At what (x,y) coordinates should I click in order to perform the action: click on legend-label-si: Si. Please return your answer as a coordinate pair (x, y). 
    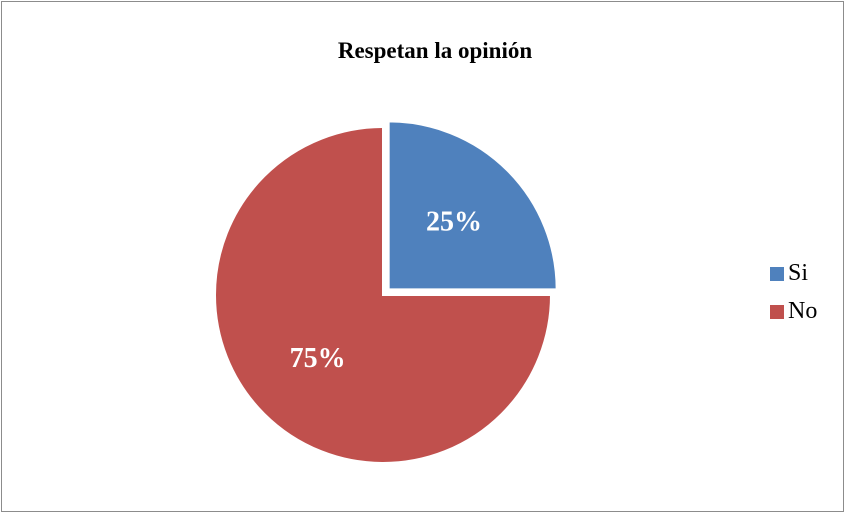
    Looking at the image, I should click on (798, 272).